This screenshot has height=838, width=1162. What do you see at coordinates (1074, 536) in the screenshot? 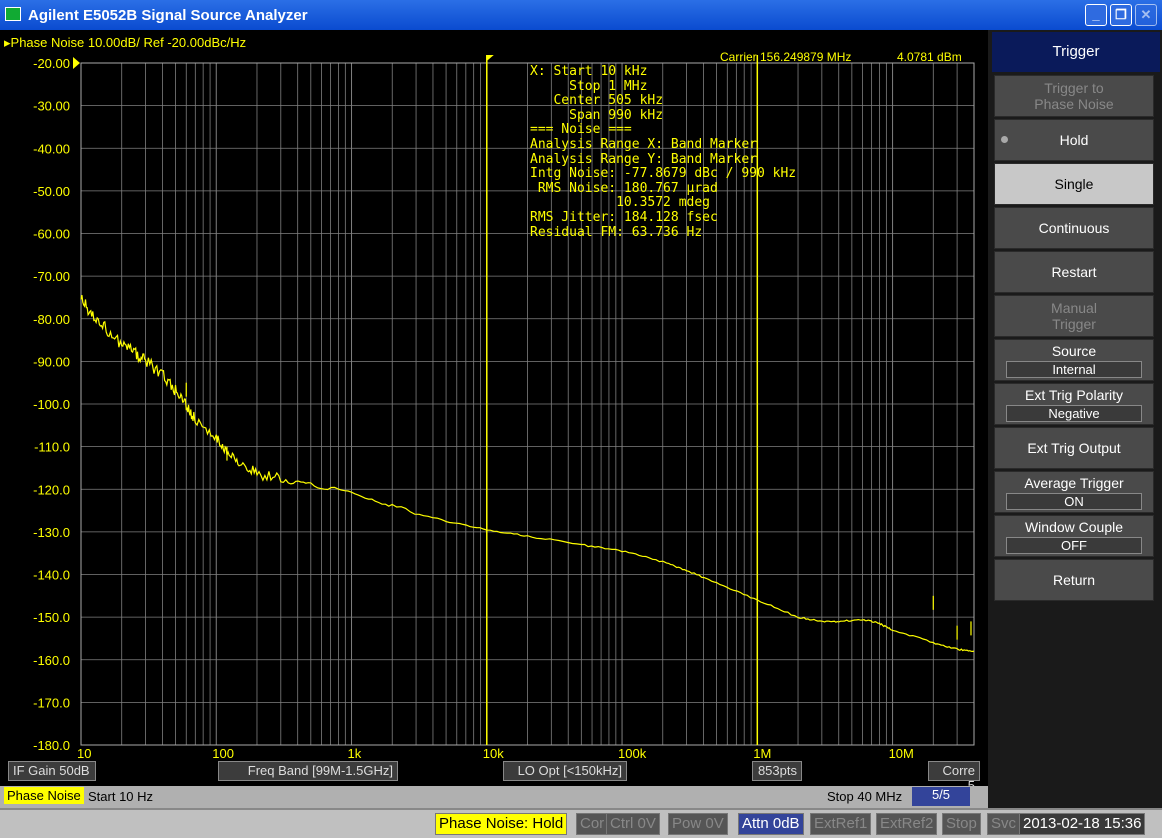
I see `softkey-window-couple: Window Couple OFF` at bounding box center [1074, 536].